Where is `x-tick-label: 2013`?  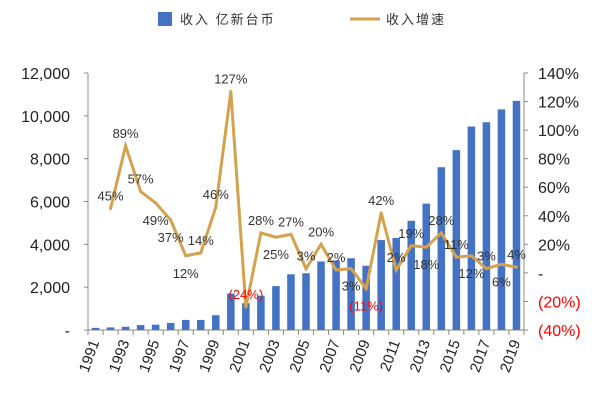 x-tick-label: 2013 is located at coordinates (420, 356).